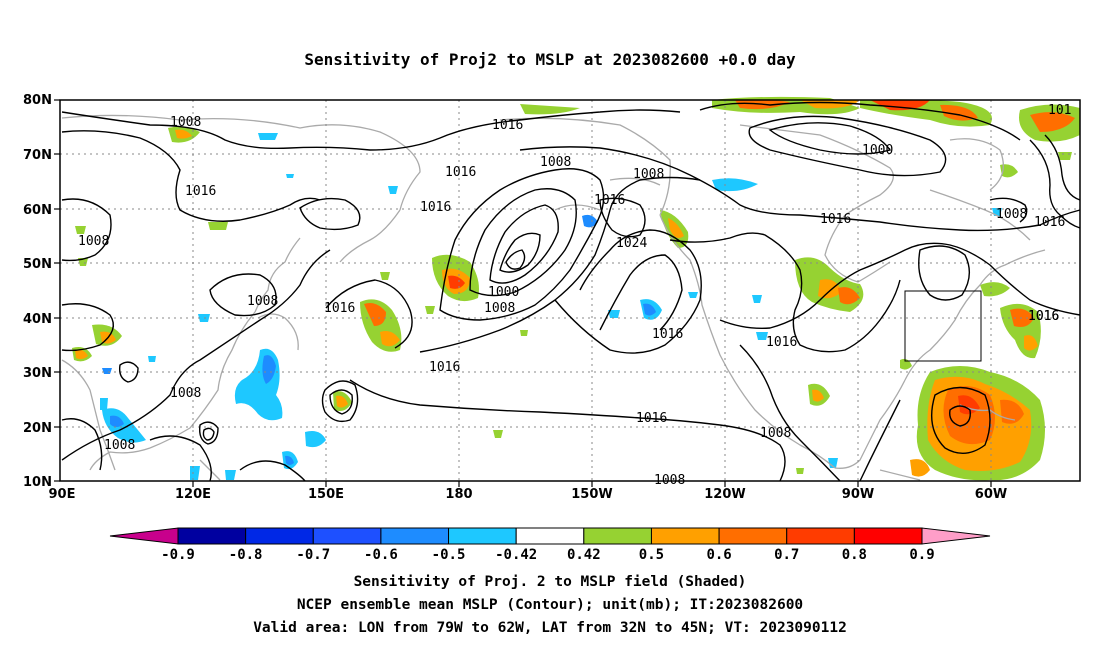 Image resolution: width=1100 pixels, height=650 pixels. I want to click on colorbar-label: 0.5, so click(651, 555).